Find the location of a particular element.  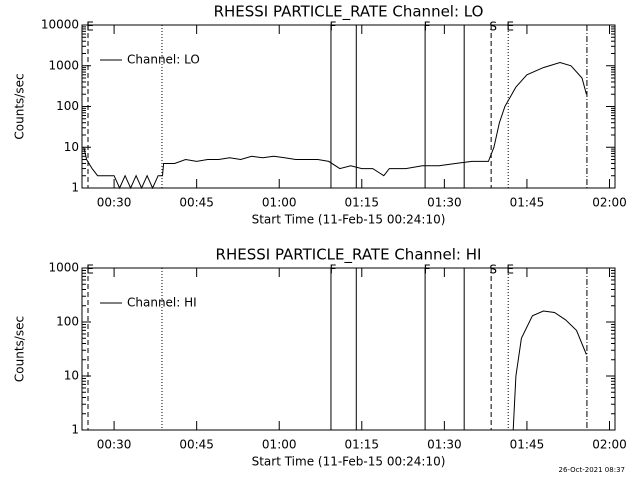

footer: 26-Oct-2021 08:37 is located at coordinates (592, 470).